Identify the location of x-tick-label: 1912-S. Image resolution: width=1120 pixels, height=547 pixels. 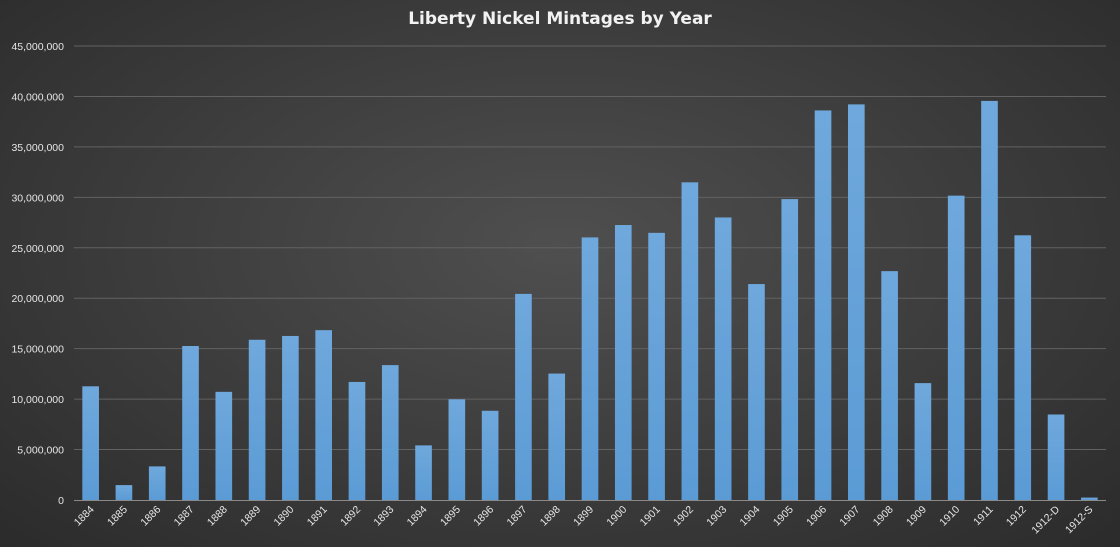
(1079, 520).